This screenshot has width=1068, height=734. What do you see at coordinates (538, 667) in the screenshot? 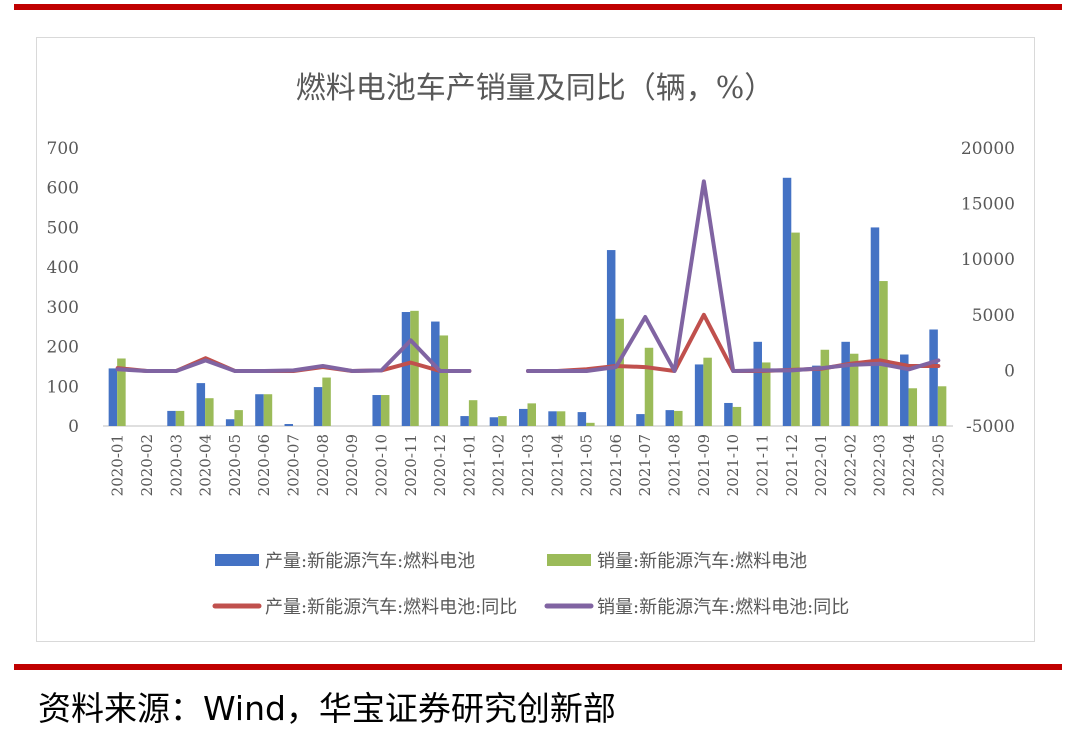
I see `bottom-rule` at bounding box center [538, 667].